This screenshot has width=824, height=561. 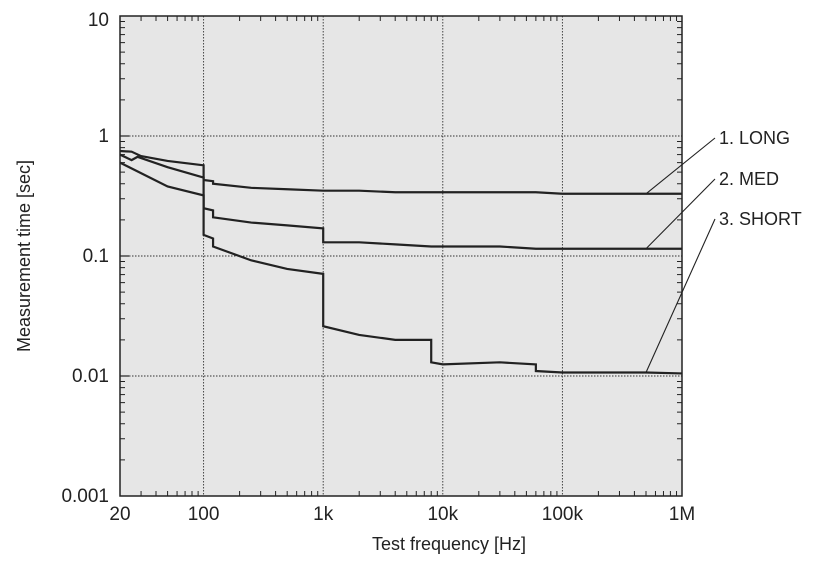 What do you see at coordinates (98, 20) in the screenshot?
I see `y-tick-label: 10` at bounding box center [98, 20].